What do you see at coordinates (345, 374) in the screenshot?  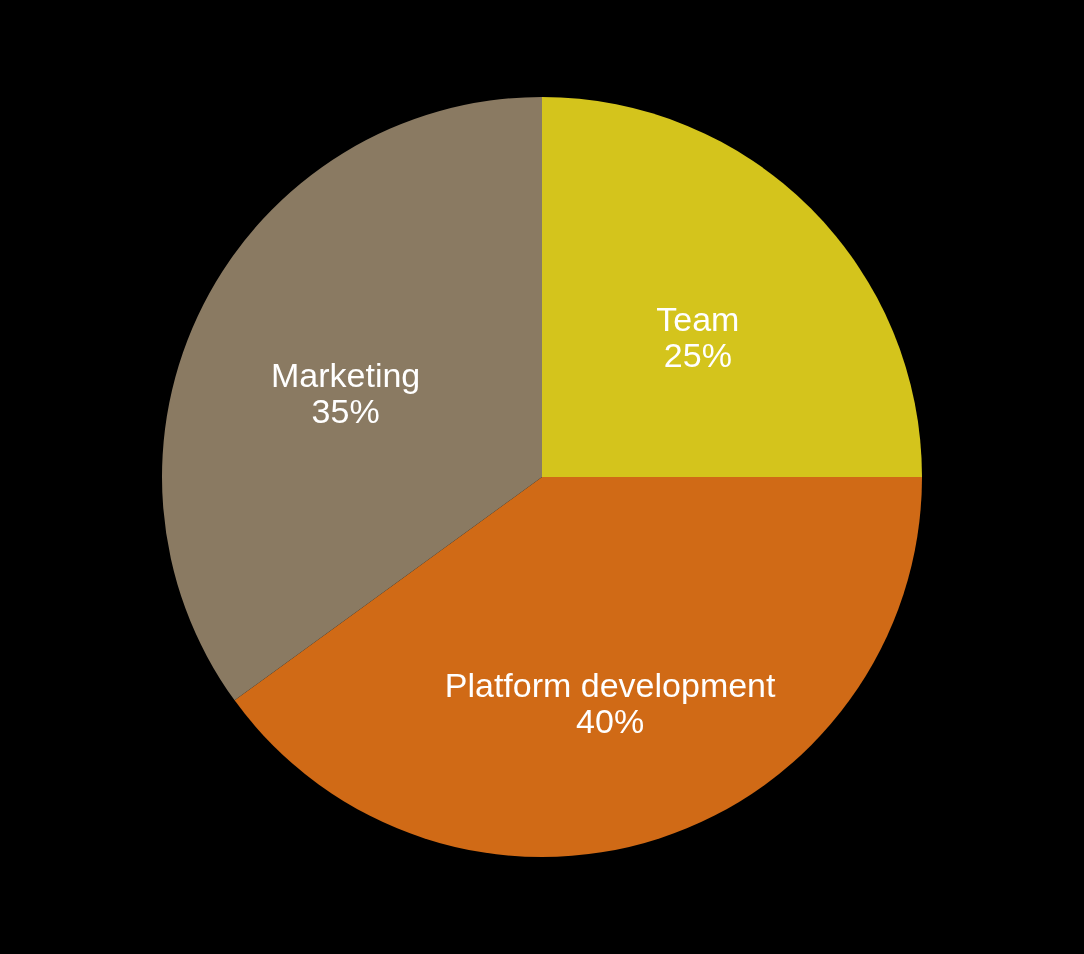 I see `slice-label: Marketing` at bounding box center [345, 374].